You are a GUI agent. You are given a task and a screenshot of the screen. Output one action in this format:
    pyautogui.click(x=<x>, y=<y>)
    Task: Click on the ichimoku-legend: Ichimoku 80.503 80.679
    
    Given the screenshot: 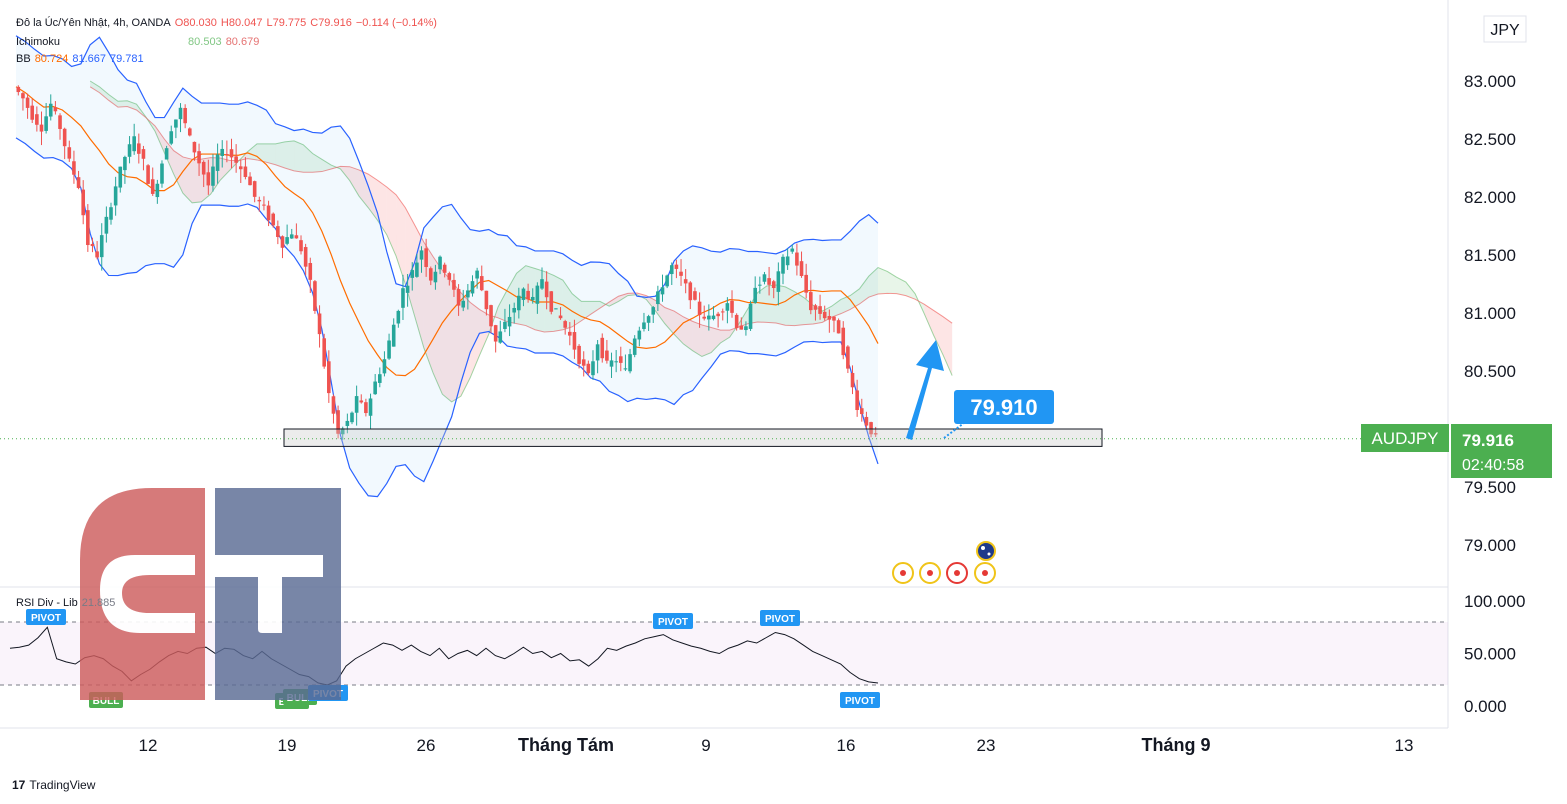 What is the action you would take?
    pyautogui.click(x=139, y=42)
    